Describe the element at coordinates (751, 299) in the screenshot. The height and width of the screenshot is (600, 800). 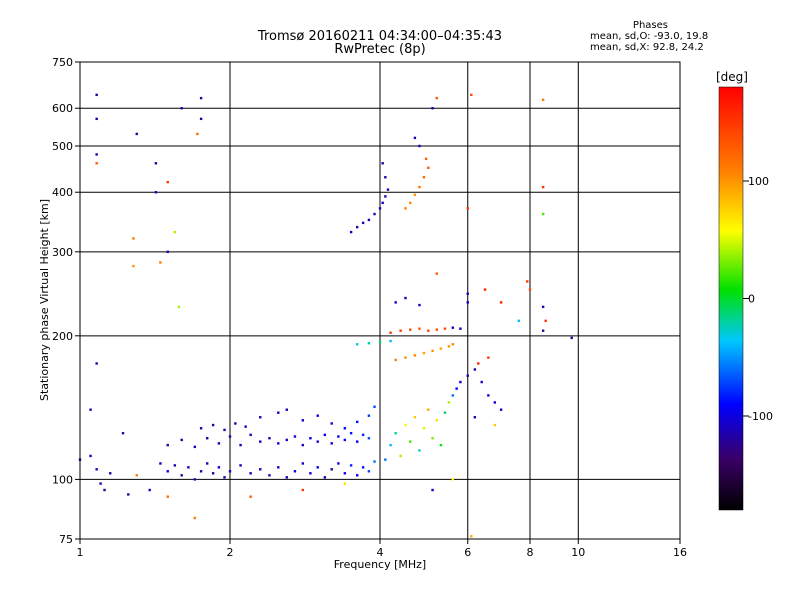
I see `colorbar-tick-label: 0` at that location.